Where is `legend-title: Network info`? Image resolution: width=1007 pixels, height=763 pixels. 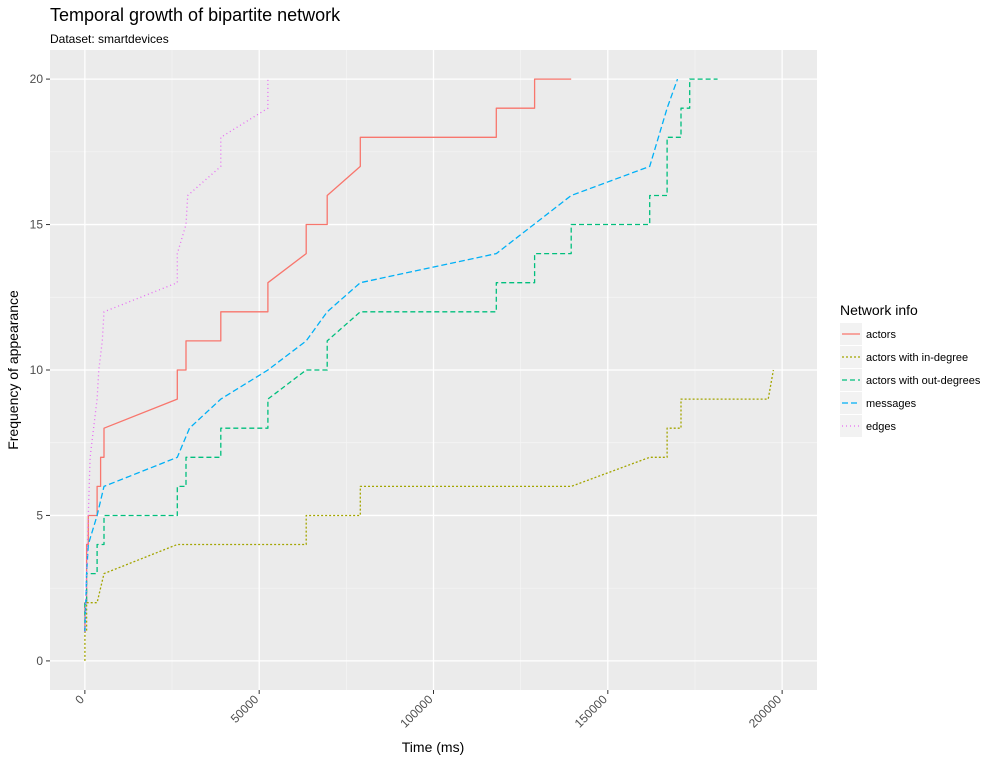 legend-title: Network info is located at coordinates (879, 310).